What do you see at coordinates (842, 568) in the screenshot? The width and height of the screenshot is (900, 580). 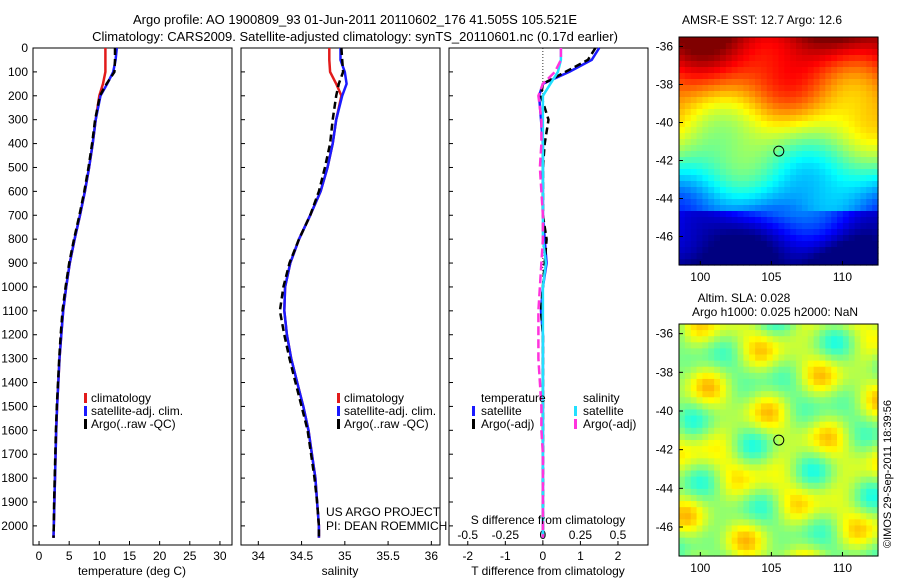 I see `lon-tick-label: 110` at bounding box center [842, 568].